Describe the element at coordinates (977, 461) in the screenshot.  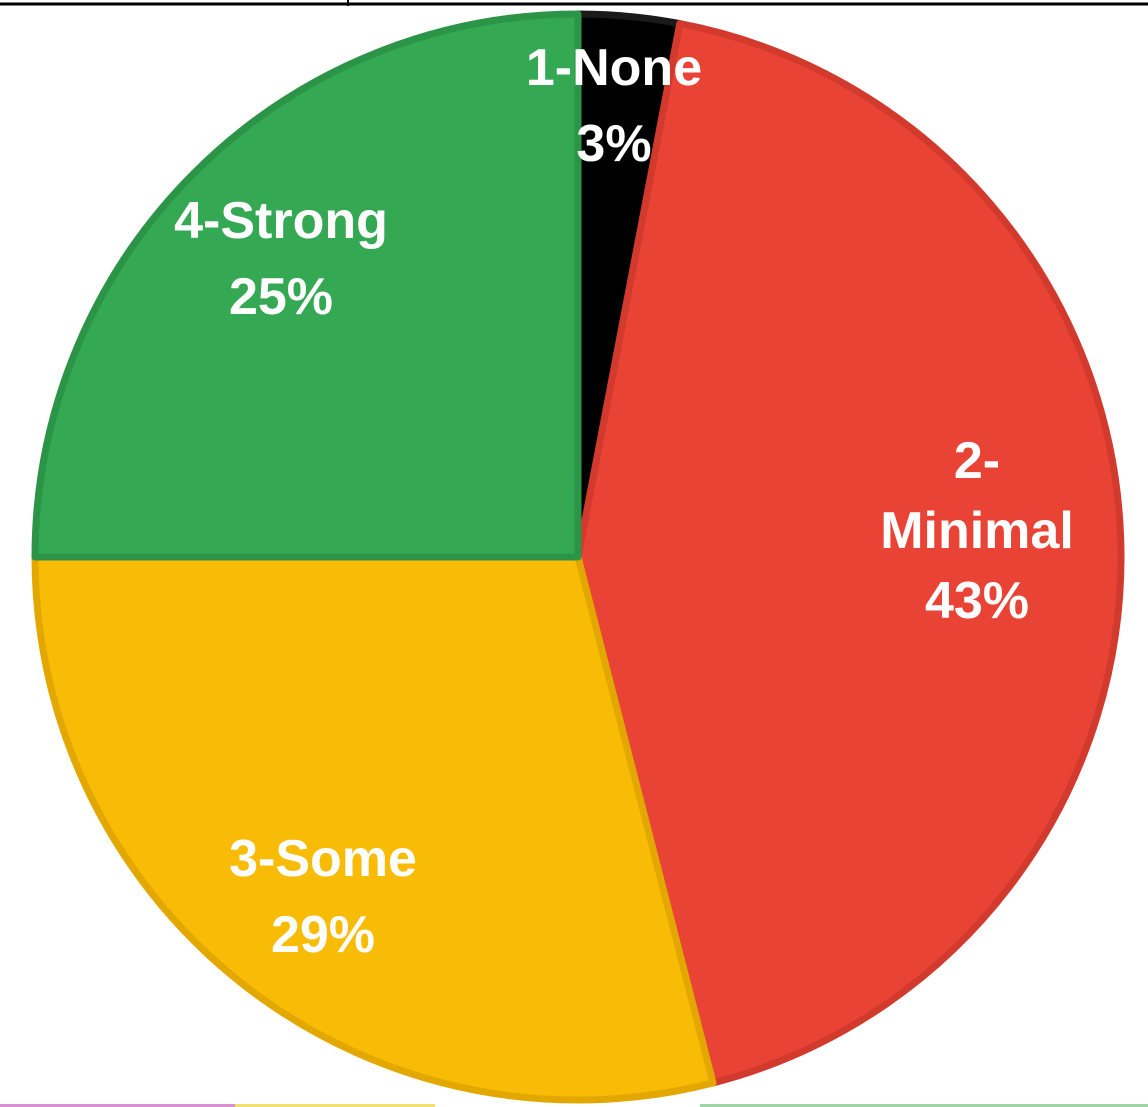
I see `slice-category-label: 2-` at that location.